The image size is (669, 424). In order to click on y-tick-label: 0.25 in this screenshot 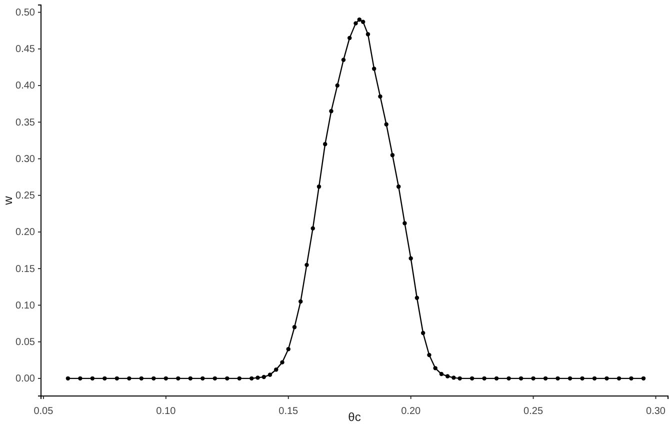, I will do `click(26, 196)`.